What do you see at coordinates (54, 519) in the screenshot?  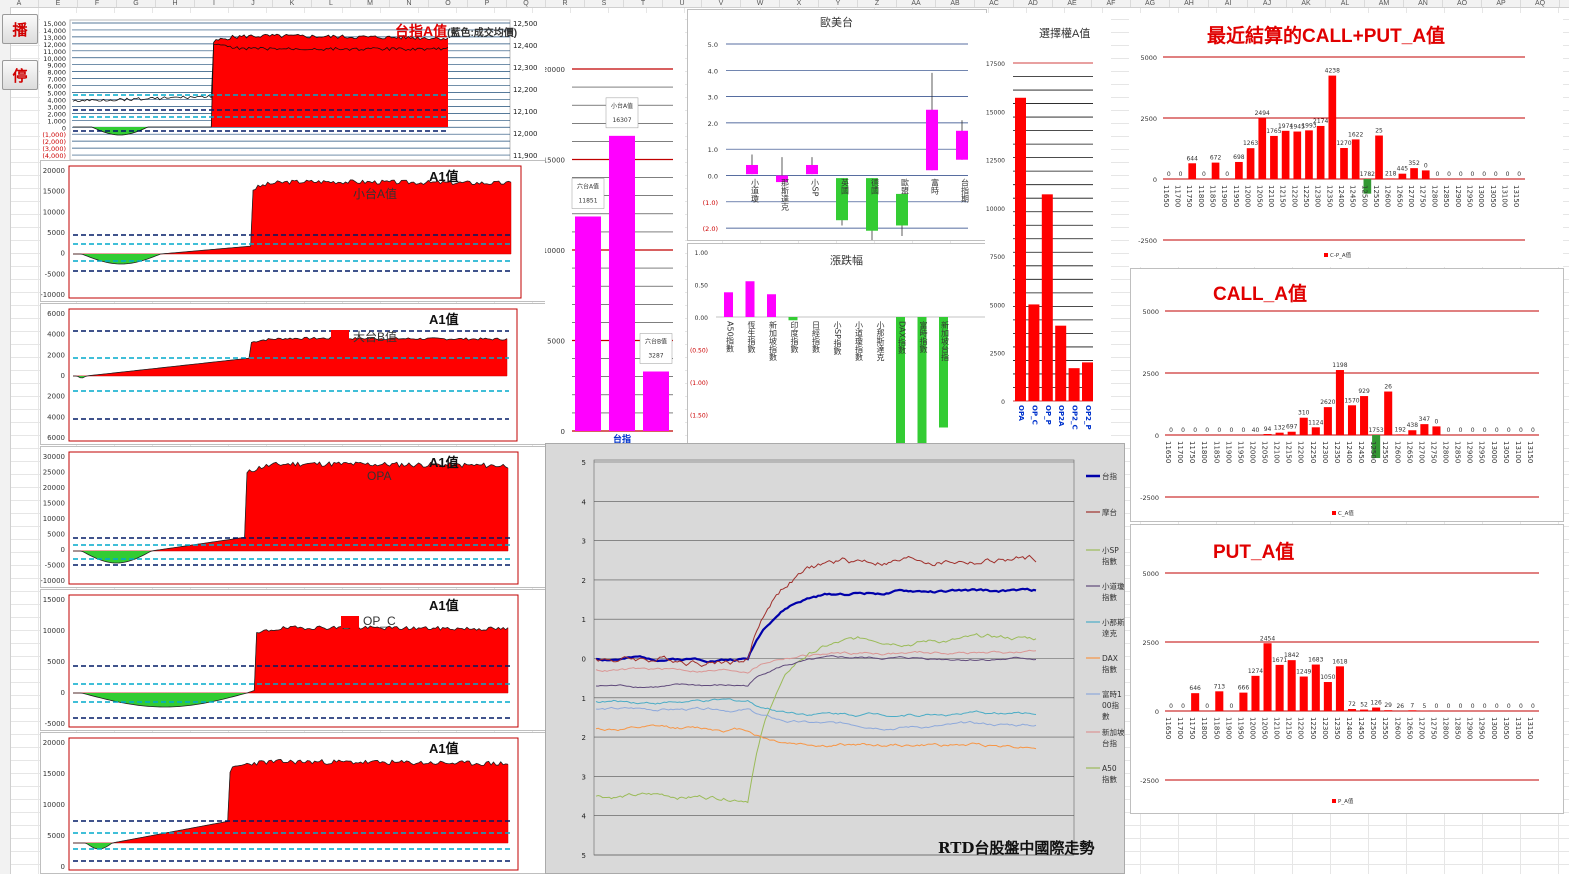 I see `y-tick-label: 10000` at bounding box center [54, 519].